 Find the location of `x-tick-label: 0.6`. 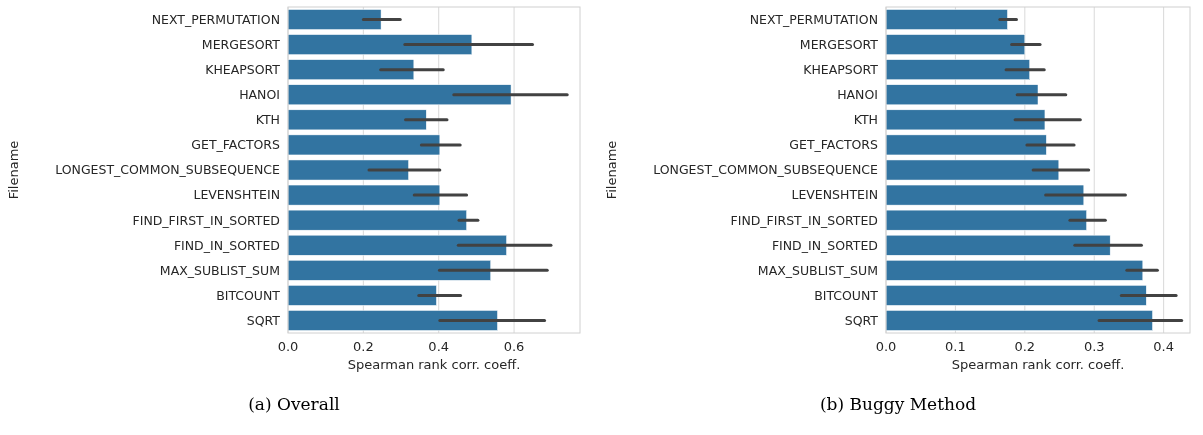

x-tick-label: 0.6 is located at coordinates (514, 346).